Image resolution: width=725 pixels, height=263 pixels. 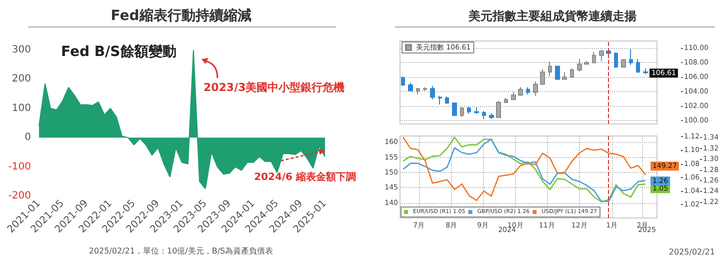 I want to click on y-tick-label: 100, so click(x=21, y=108).